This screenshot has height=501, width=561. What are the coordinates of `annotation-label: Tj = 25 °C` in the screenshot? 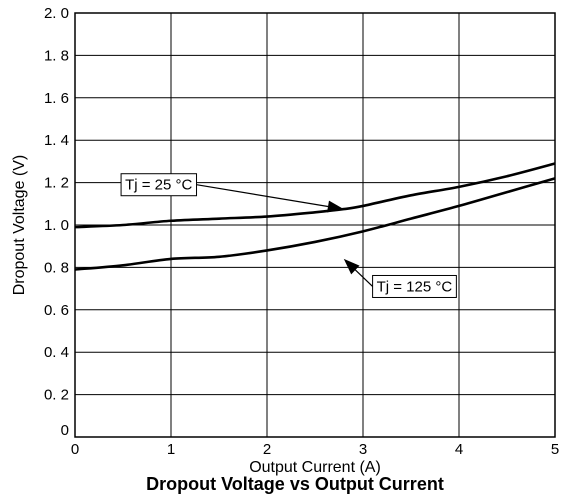 It's located at (158, 185).